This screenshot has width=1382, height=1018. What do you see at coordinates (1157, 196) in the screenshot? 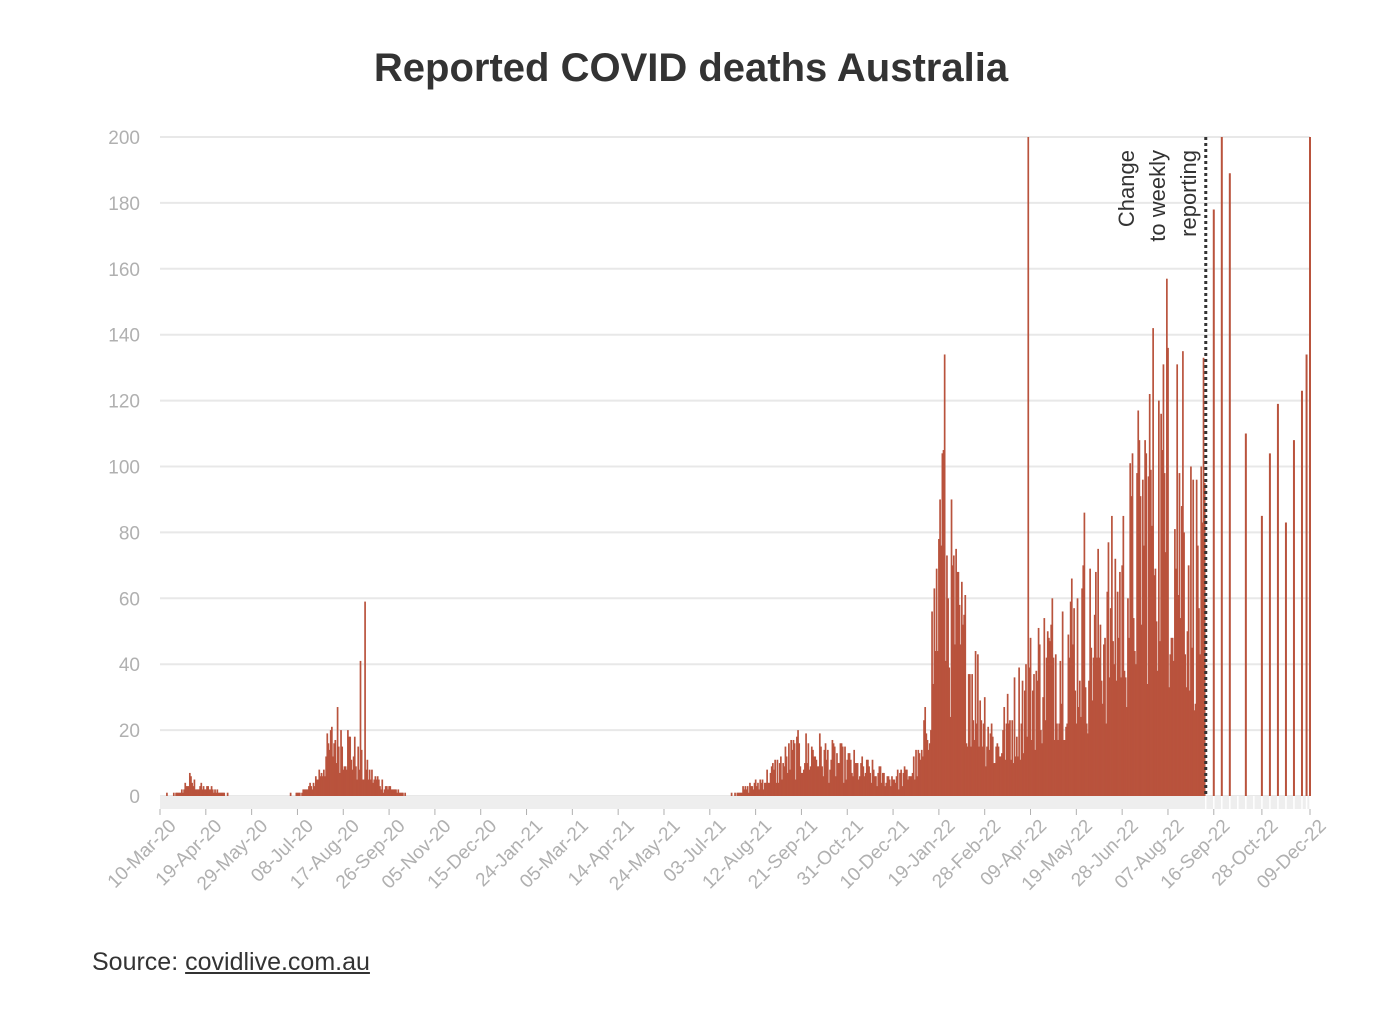
I see `annotation-label-line: to weekly` at bounding box center [1157, 196].